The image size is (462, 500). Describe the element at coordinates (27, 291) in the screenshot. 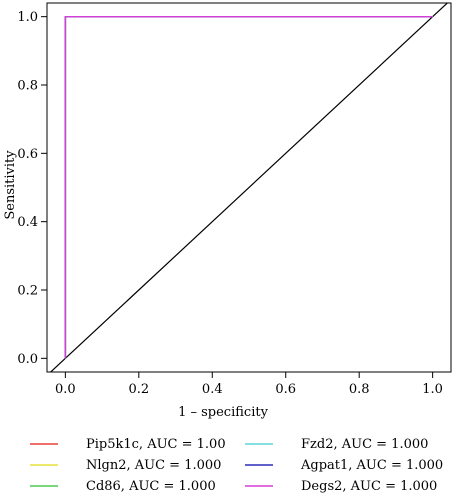

I see `y-tick-label: 0.2` at that location.